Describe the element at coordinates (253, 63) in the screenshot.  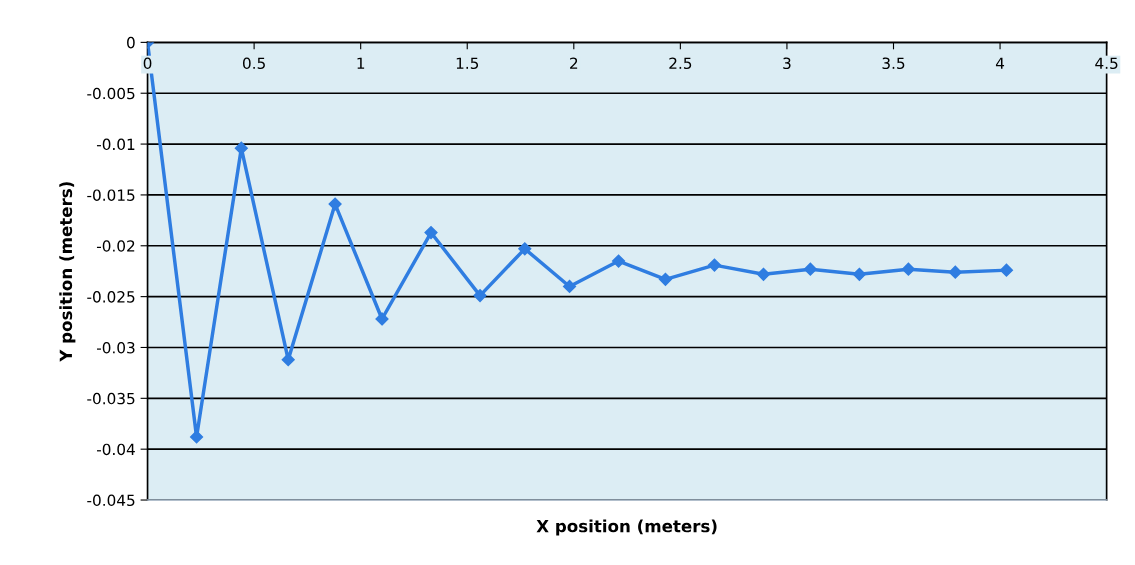
I see `x-tick-label: 0.5` at that location.